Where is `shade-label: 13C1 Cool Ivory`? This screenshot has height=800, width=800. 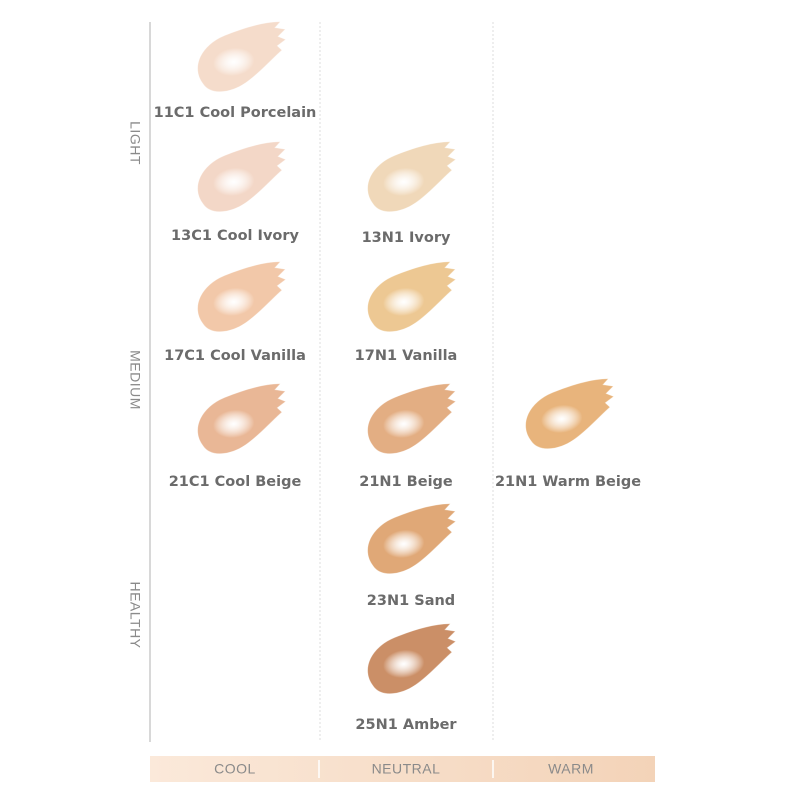
shade-label: 13C1 Cool Ivory is located at coordinates (235, 236).